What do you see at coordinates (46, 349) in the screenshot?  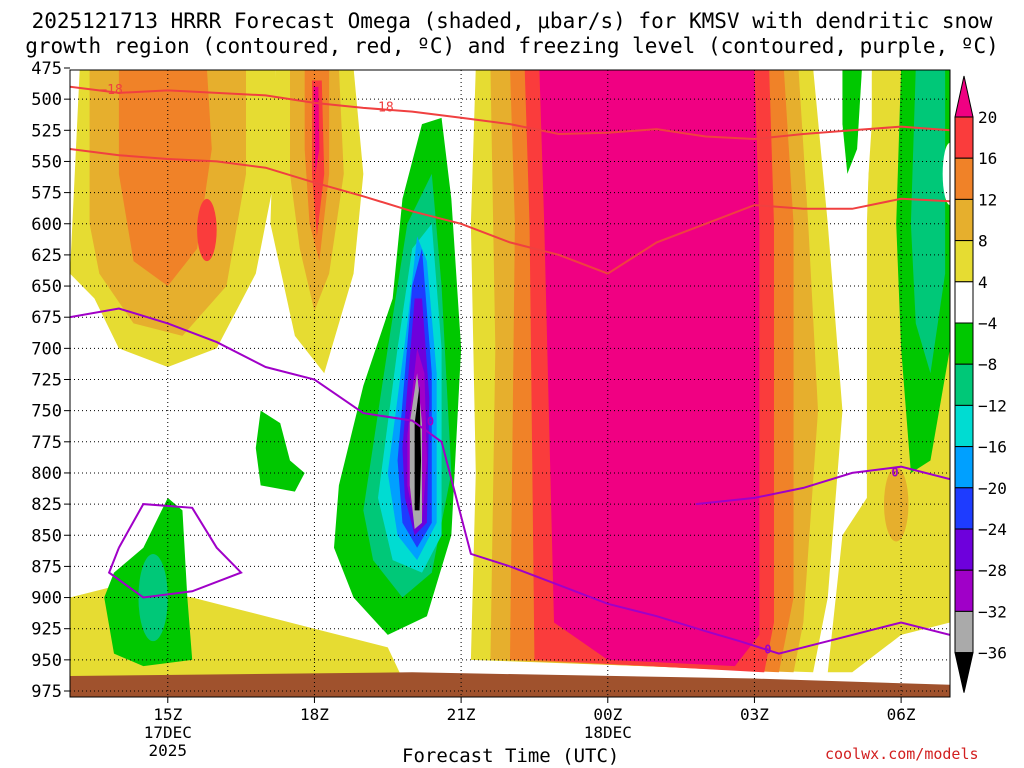 I see `y-tick-label: 700` at bounding box center [46, 349].